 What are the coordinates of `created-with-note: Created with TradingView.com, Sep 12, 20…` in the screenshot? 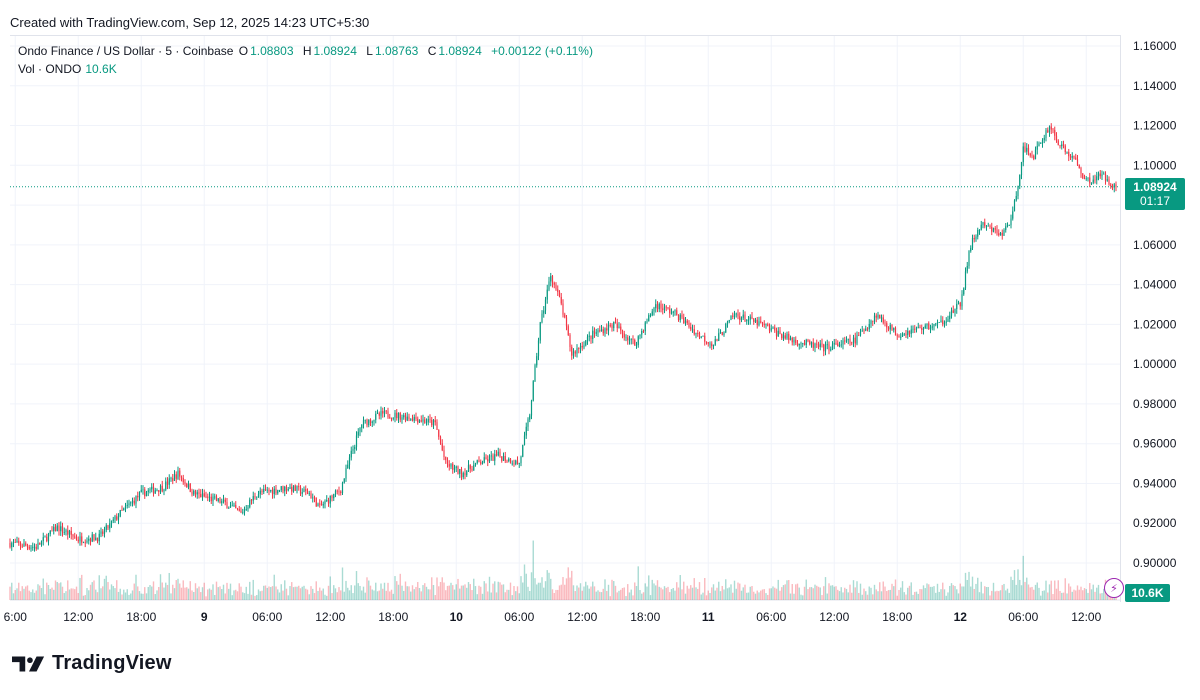 It's located at (190, 22).